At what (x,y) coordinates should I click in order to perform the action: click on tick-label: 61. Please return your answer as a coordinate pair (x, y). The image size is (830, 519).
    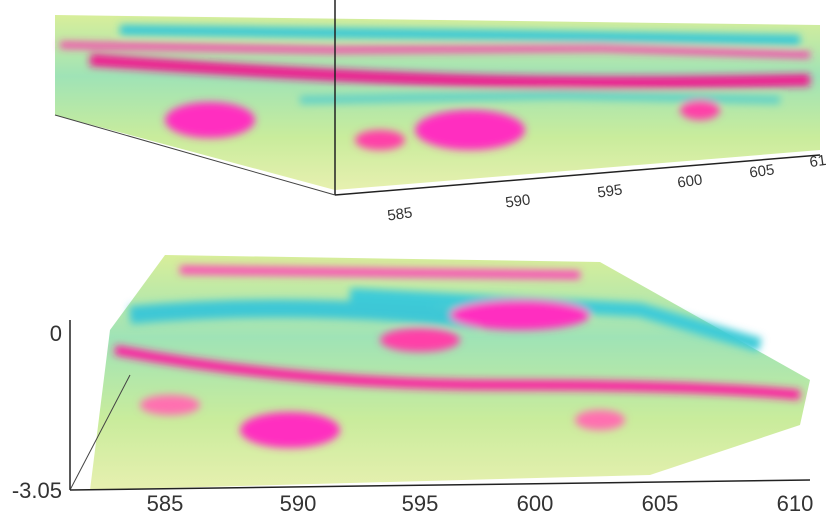
    Looking at the image, I should click on (817, 161).